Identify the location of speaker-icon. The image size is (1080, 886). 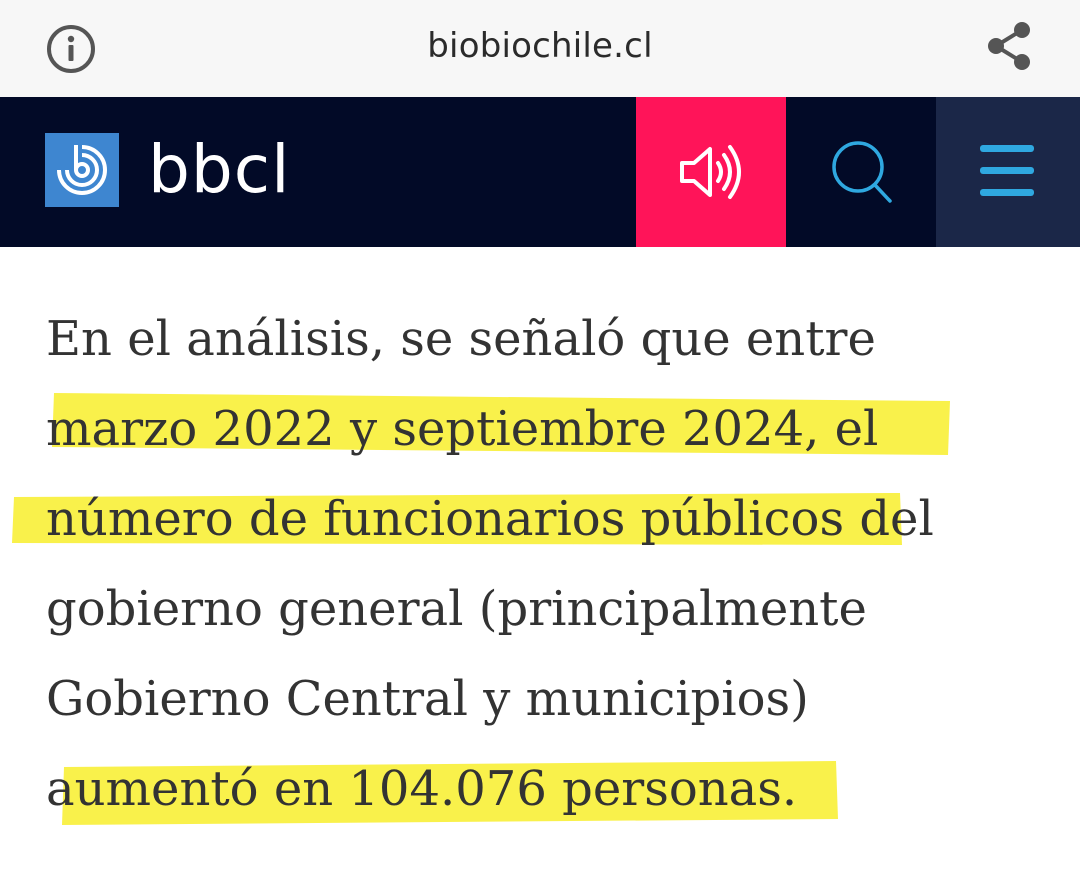
(710, 172).